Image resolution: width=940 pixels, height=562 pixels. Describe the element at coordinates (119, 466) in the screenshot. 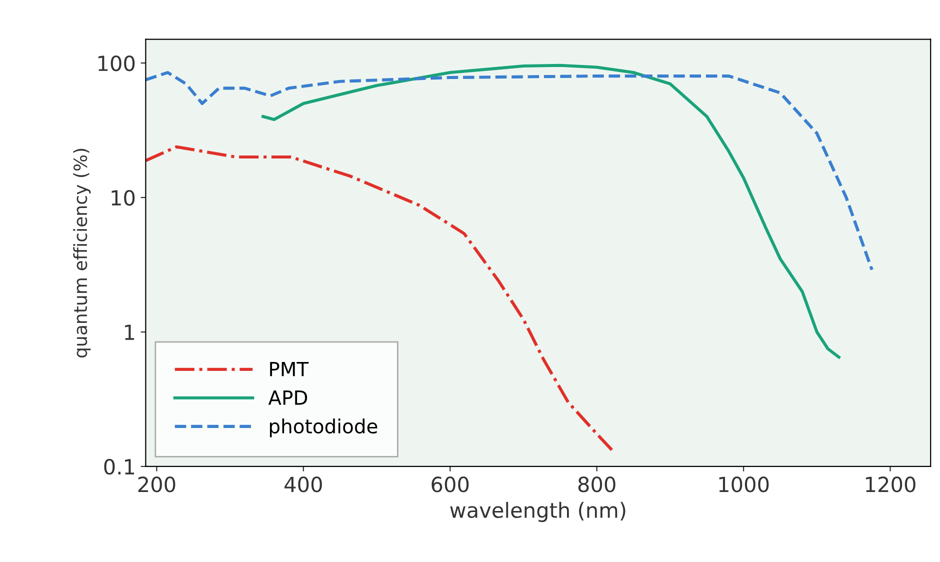

I see `y-tick-label: 0.1` at that location.